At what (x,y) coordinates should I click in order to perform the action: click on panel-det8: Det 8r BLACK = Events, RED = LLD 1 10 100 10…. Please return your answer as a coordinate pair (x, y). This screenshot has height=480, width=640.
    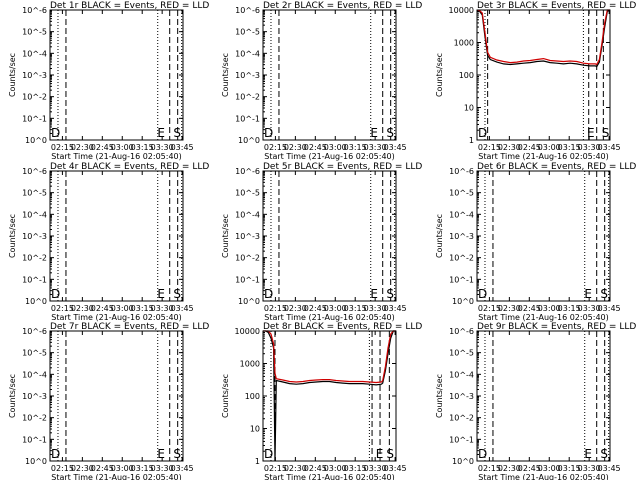
    Looking at the image, I should click on (321, 401).